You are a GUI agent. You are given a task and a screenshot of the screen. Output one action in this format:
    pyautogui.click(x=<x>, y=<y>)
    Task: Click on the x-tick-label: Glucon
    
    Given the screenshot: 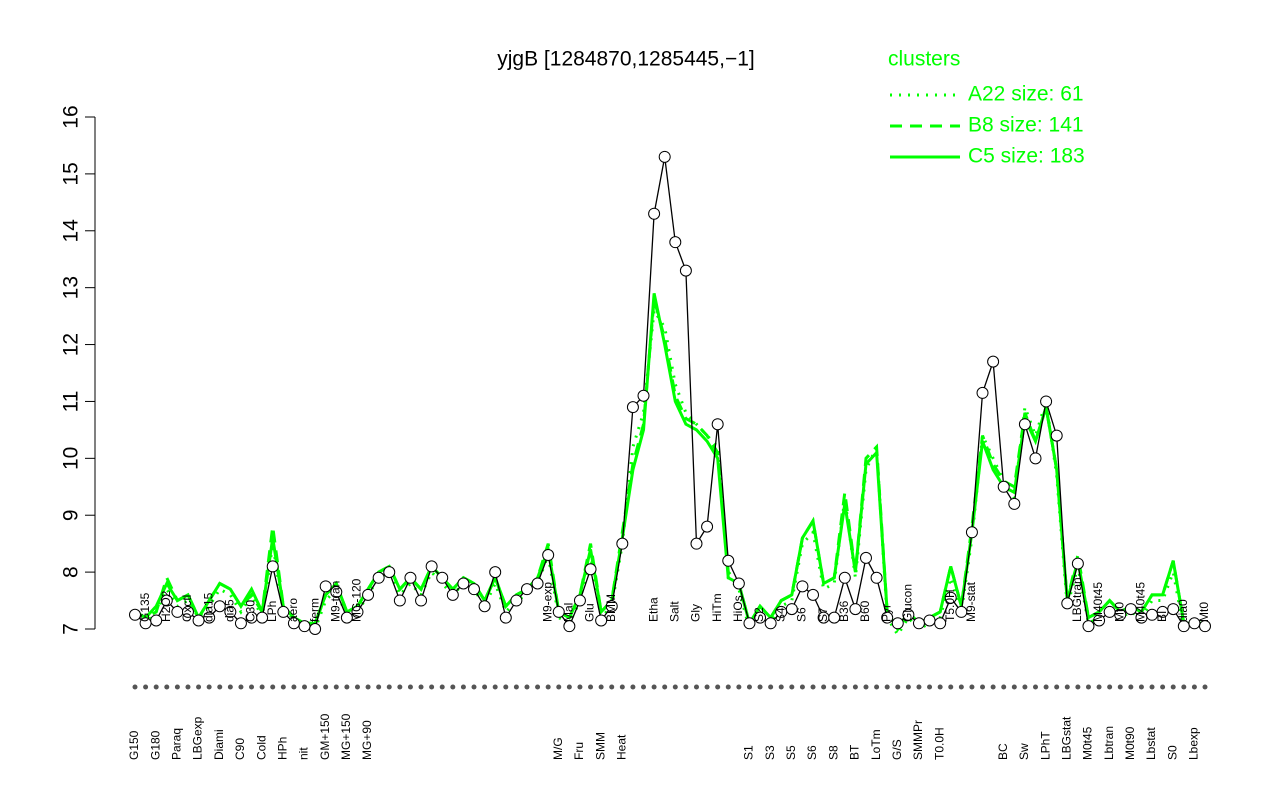 What is the action you would take?
    pyautogui.click(x=908, y=603)
    